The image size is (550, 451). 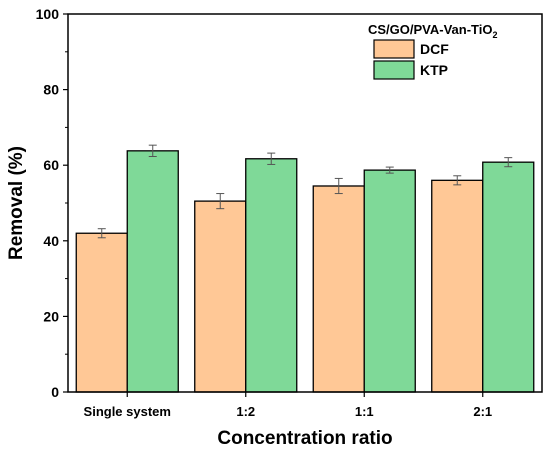 I want to click on y-tick-label-0: 0, so click(x=55, y=392).